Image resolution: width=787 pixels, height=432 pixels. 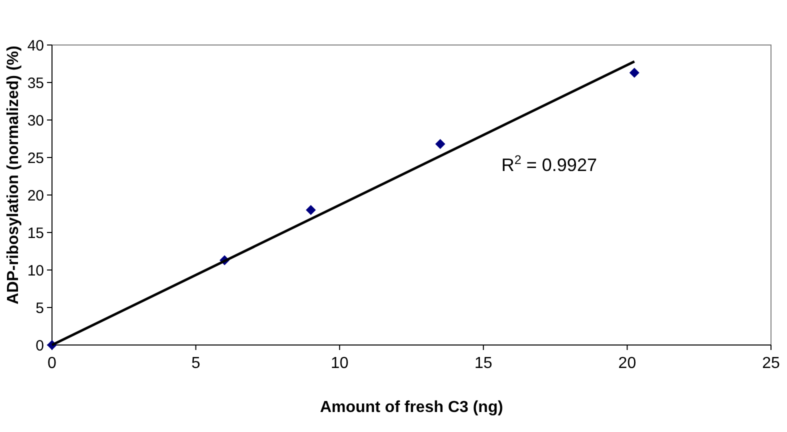 What do you see at coordinates (35, 271) in the screenshot?
I see `y-tick-label: 10` at bounding box center [35, 271].